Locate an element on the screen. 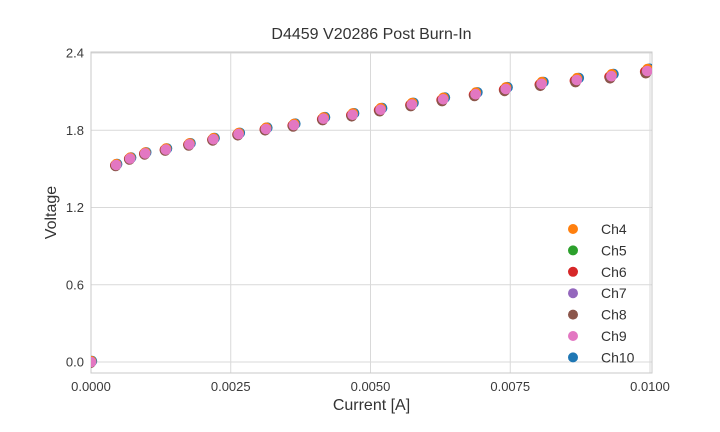 This screenshot has width=720, height=432. legend-item-ch9: Ch9 is located at coordinates (597, 336).